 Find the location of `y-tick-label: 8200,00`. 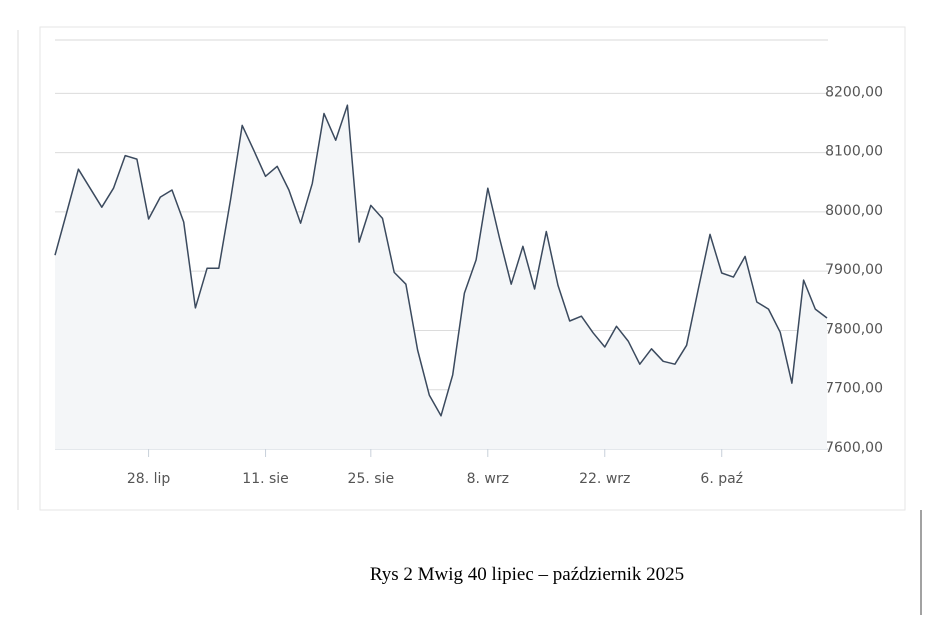

y-tick-label: 8200,00 is located at coordinates (854, 92).